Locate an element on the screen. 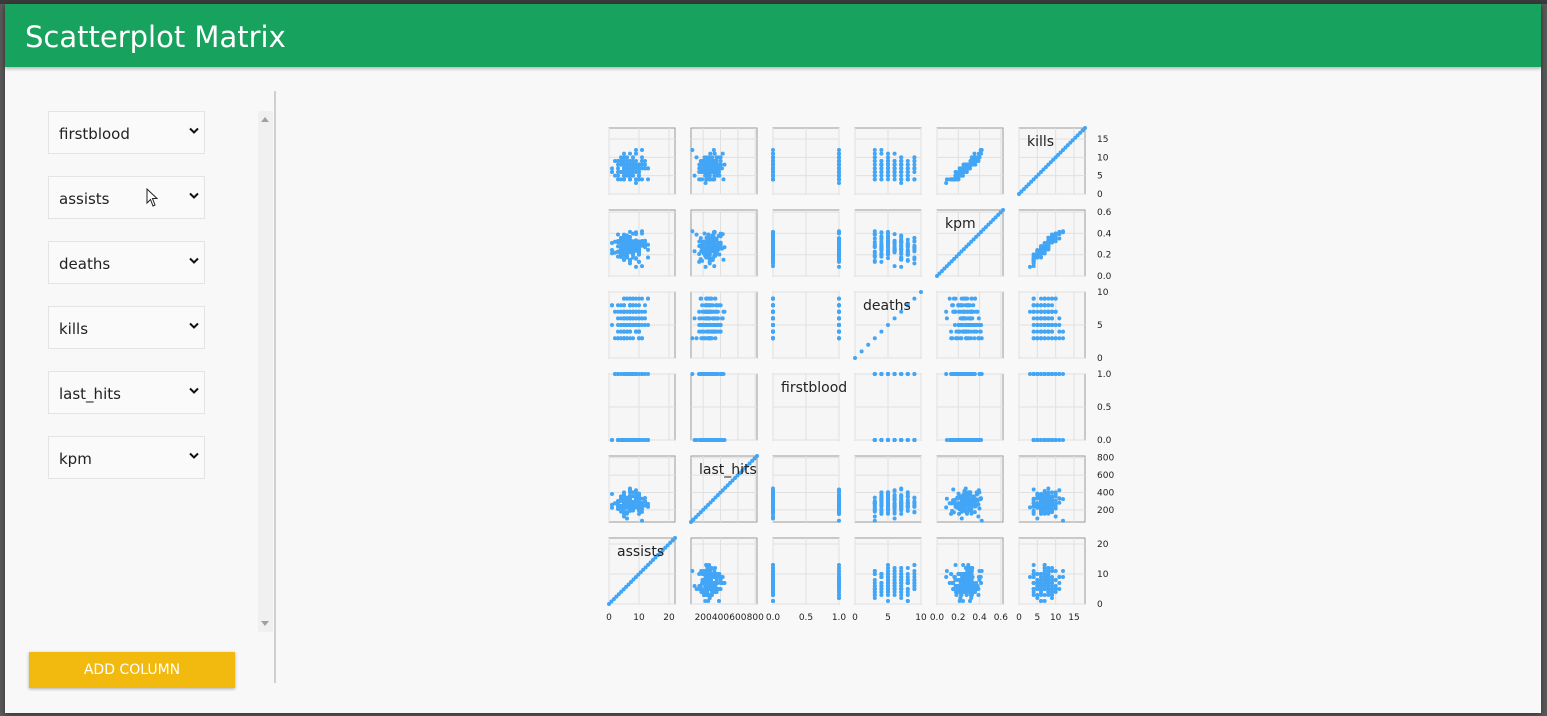 This screenshot has width=1547, height=716. column-select-6: kpm is located at coordinates (126, 457).